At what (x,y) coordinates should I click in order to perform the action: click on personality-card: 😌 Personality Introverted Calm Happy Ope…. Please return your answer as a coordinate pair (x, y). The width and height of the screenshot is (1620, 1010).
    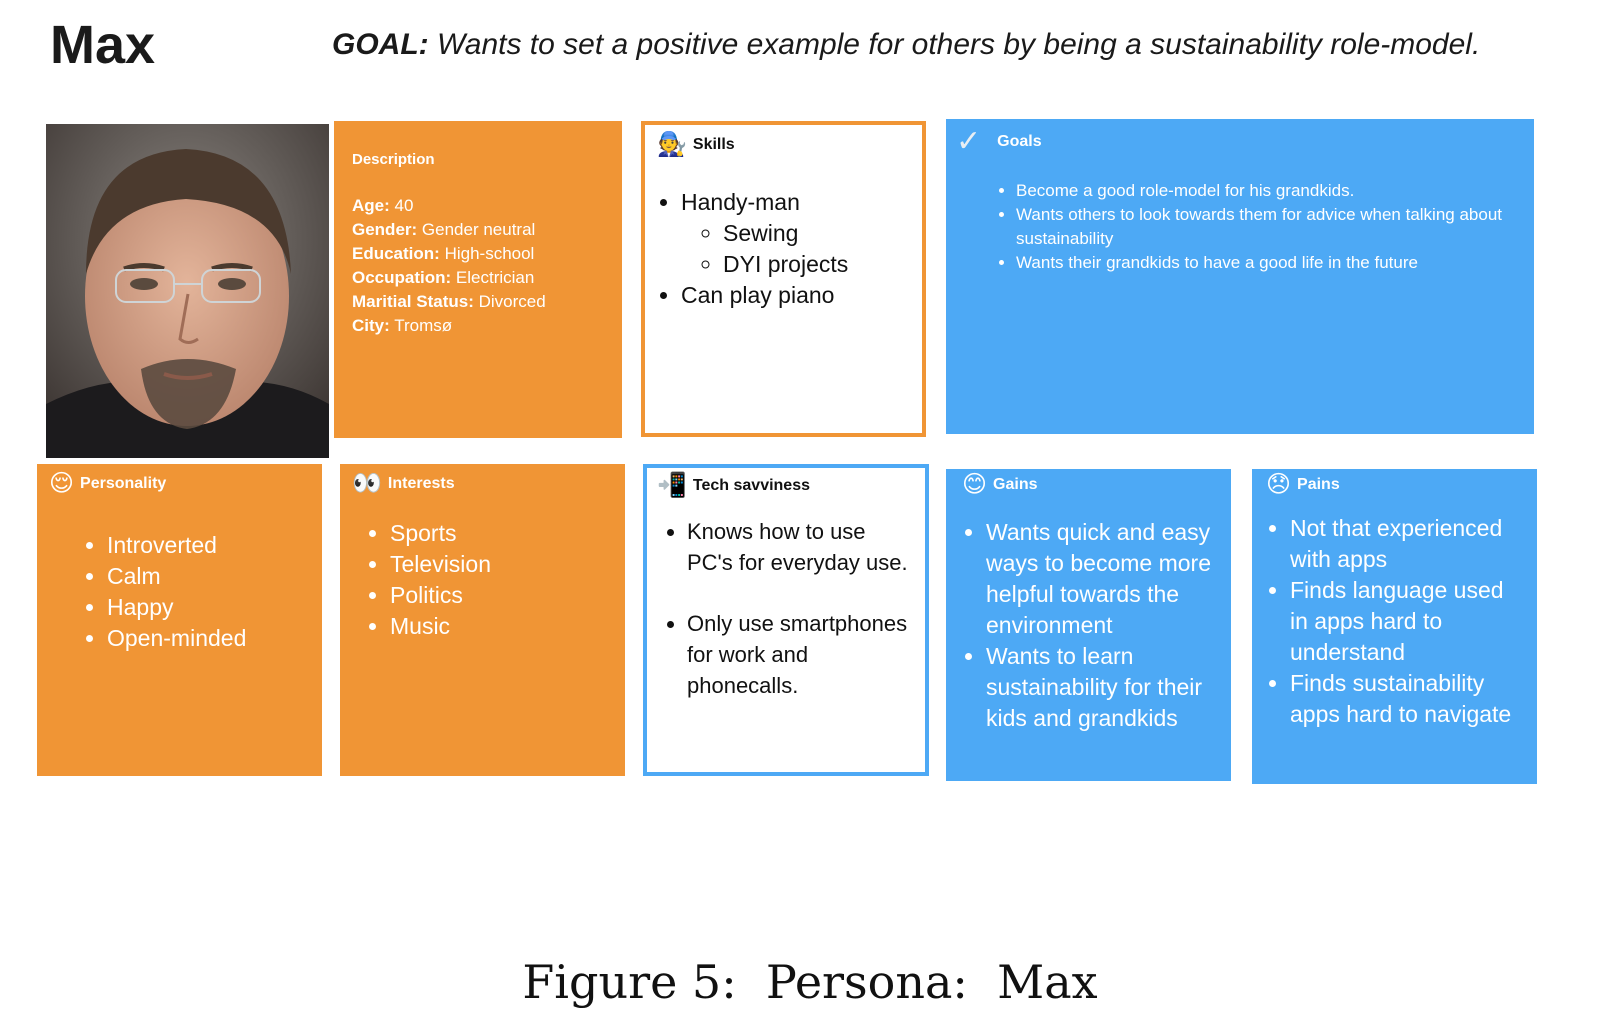
    Looking at the image, I should click on (179, 620).